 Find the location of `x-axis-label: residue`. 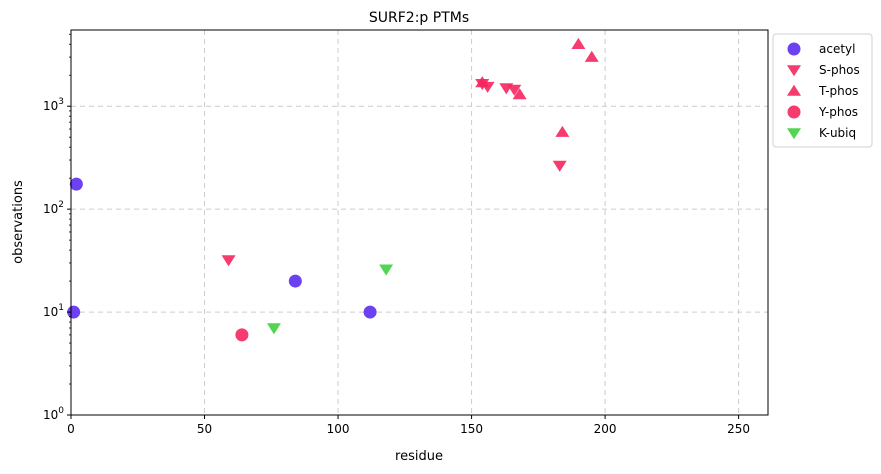

x-axis-label: residue is located at coordinates (419, 456).